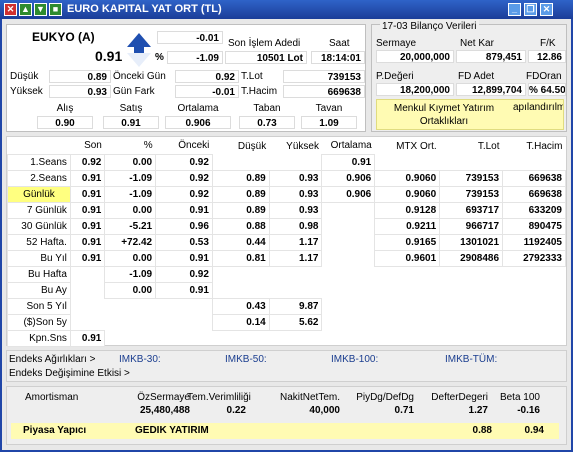 The height and width of the screenshot is (452, 573). Describe the element at coordinates (348, 194) in the screenshot. I see `grid-cell: 0.906` at that location.